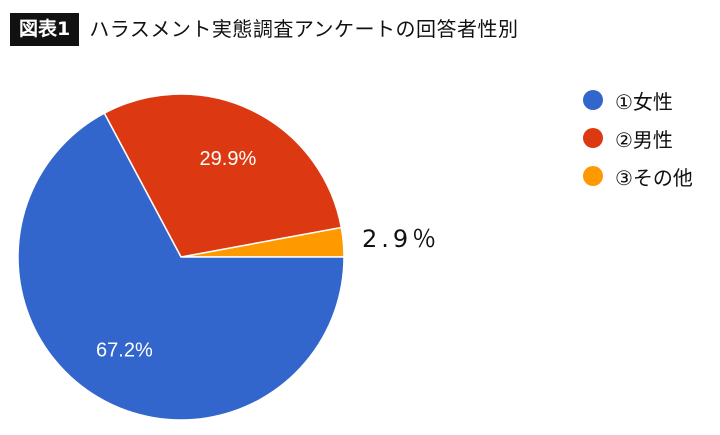 The width and height of the screenshot is (720, 435). What do you see at coordinates (593, 176) in the screenshot?
I see `legend-swatch-other` at bounding box center [593, 176].